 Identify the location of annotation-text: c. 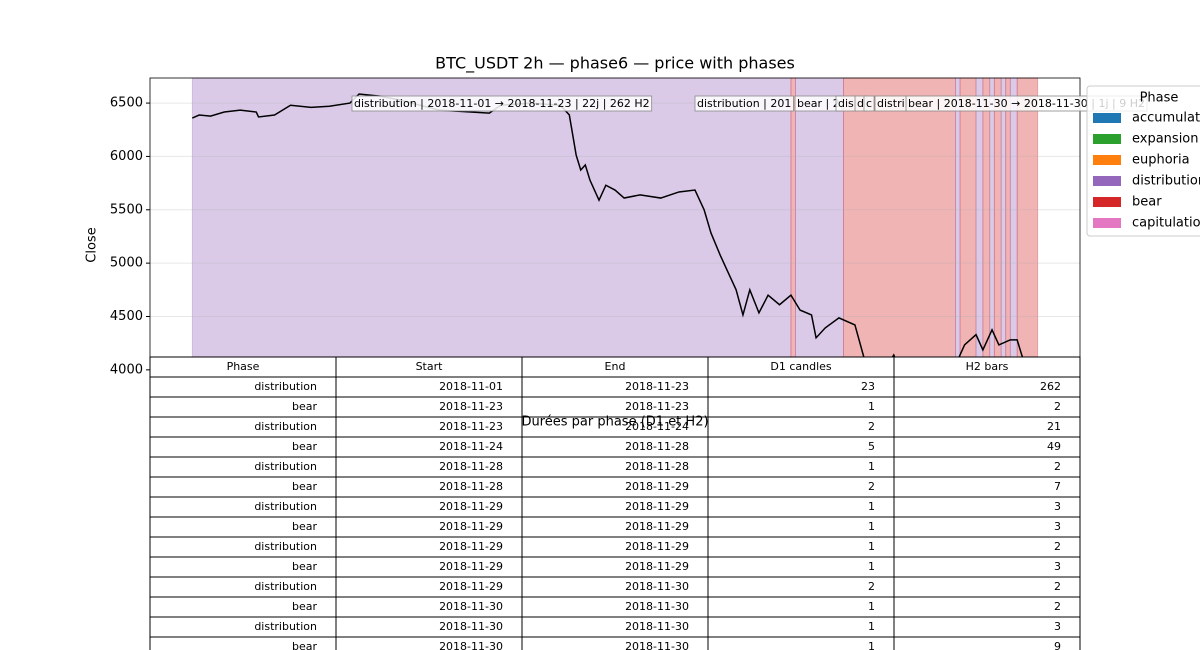
(869, 103).